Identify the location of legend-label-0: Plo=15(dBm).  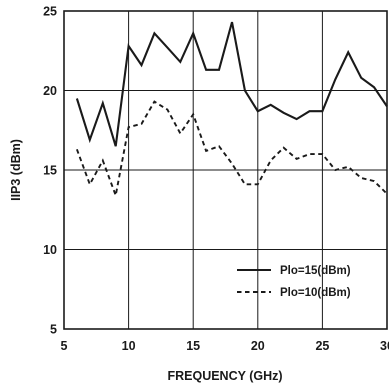
(315, 271).